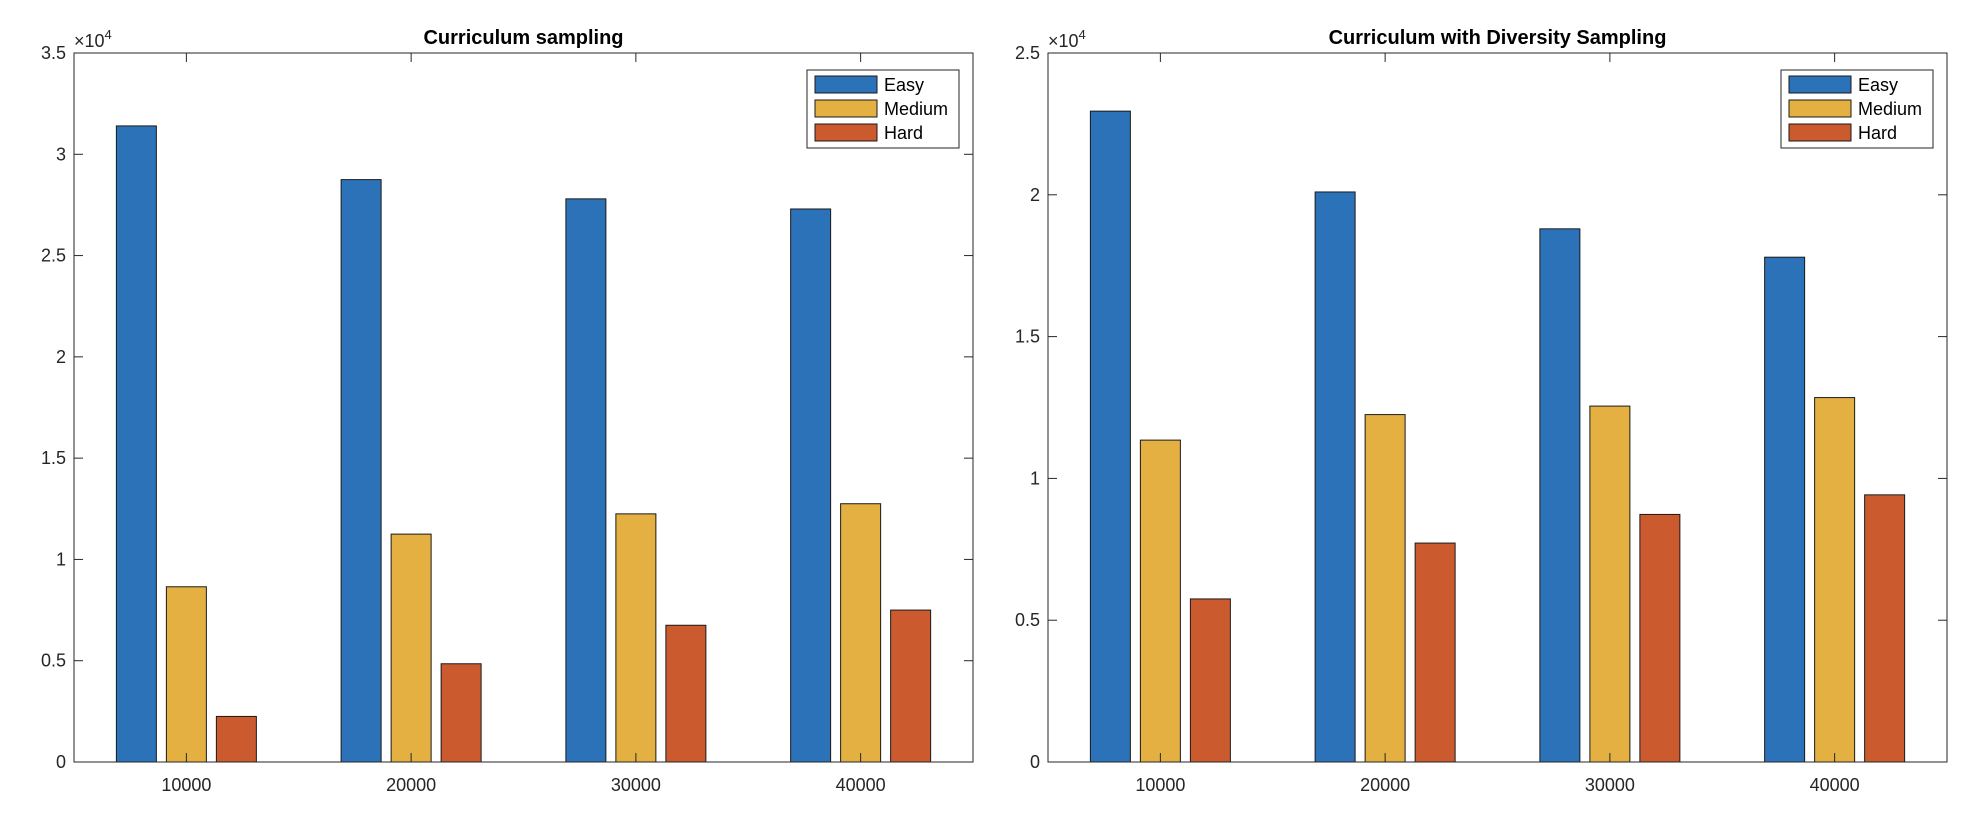  What do you see at coordinates (61, 154) in the screenshot?
I see `y-tick-label: 3` at bounding box center [61, 154].